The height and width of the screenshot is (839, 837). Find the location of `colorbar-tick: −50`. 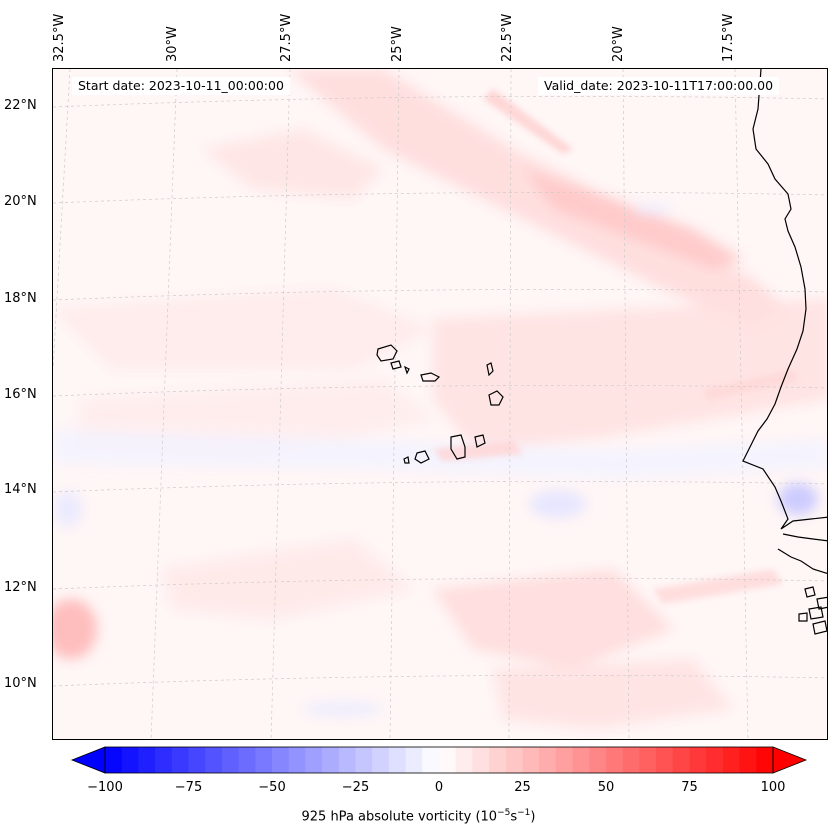

colorbar-tick: −50 is located at coordinates (272, 787).